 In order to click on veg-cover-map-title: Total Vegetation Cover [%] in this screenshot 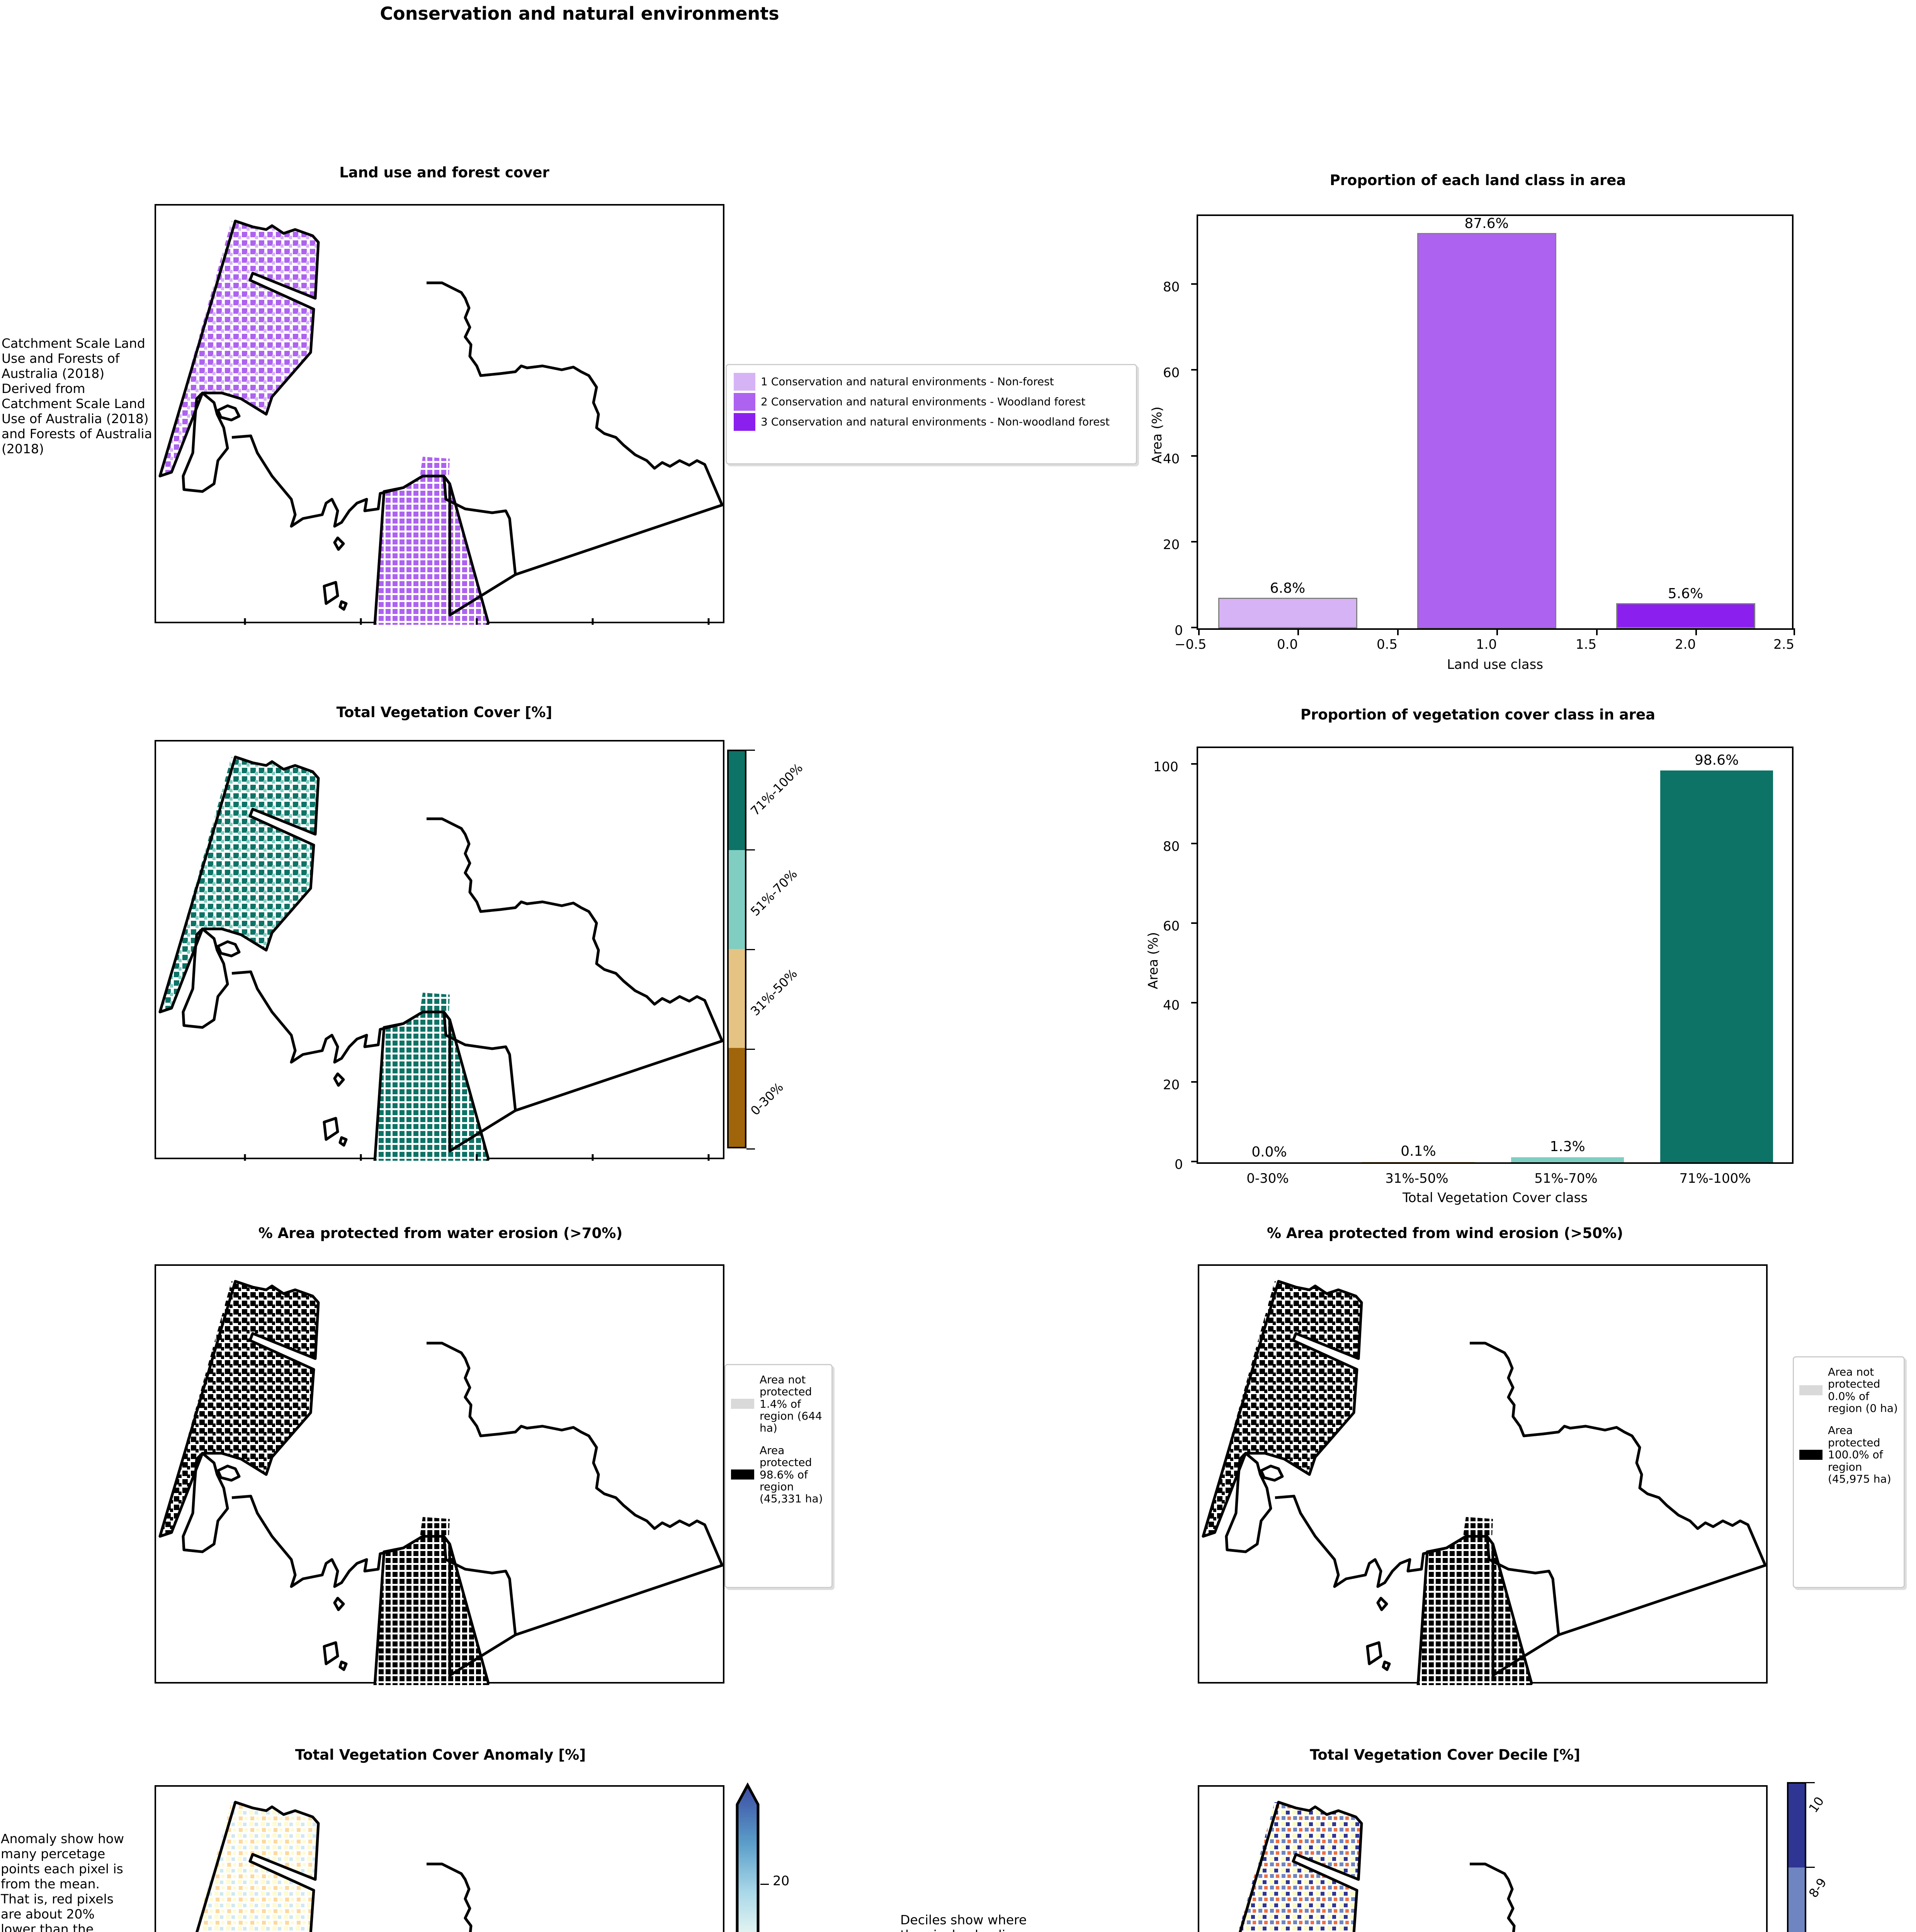, I will do `click(445, 713)`.